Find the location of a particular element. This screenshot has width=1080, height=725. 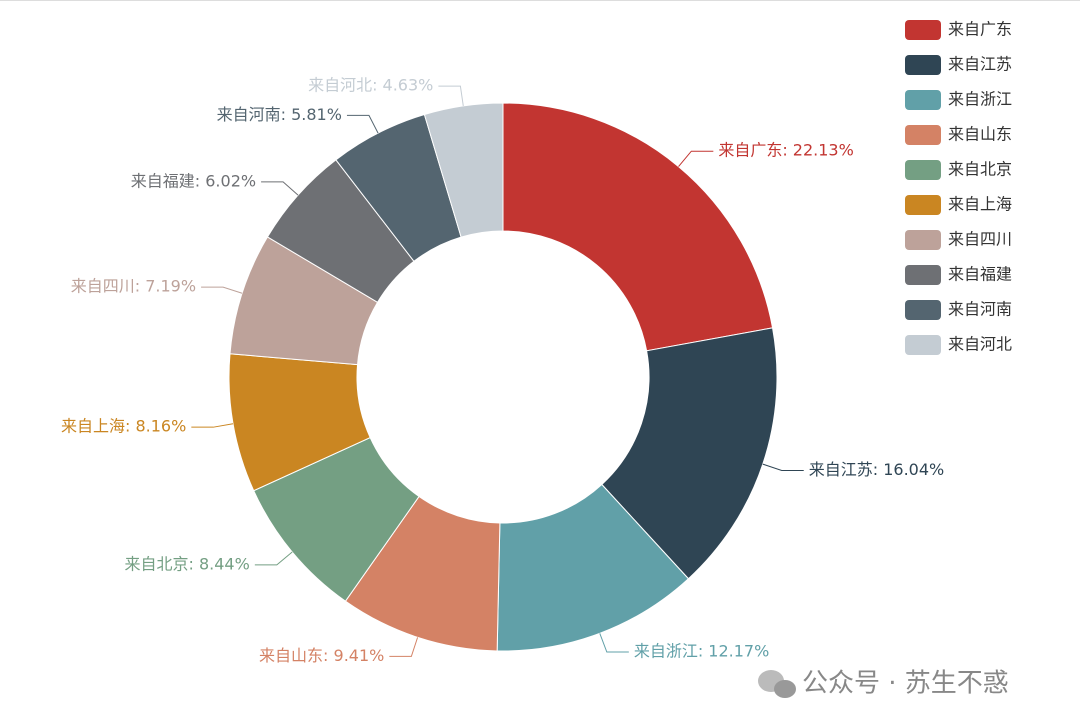

data-label: 来自四川: 7.19% is located at coordinates (133, 286).